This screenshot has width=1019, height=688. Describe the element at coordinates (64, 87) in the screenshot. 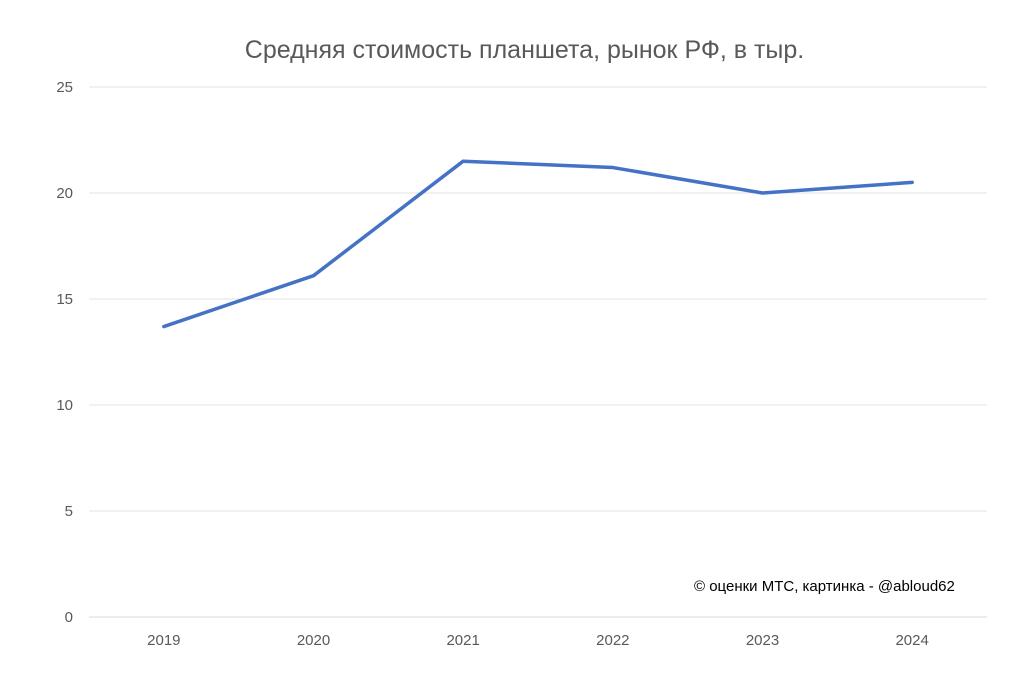

I see `y-tick-label: 25` at that location.